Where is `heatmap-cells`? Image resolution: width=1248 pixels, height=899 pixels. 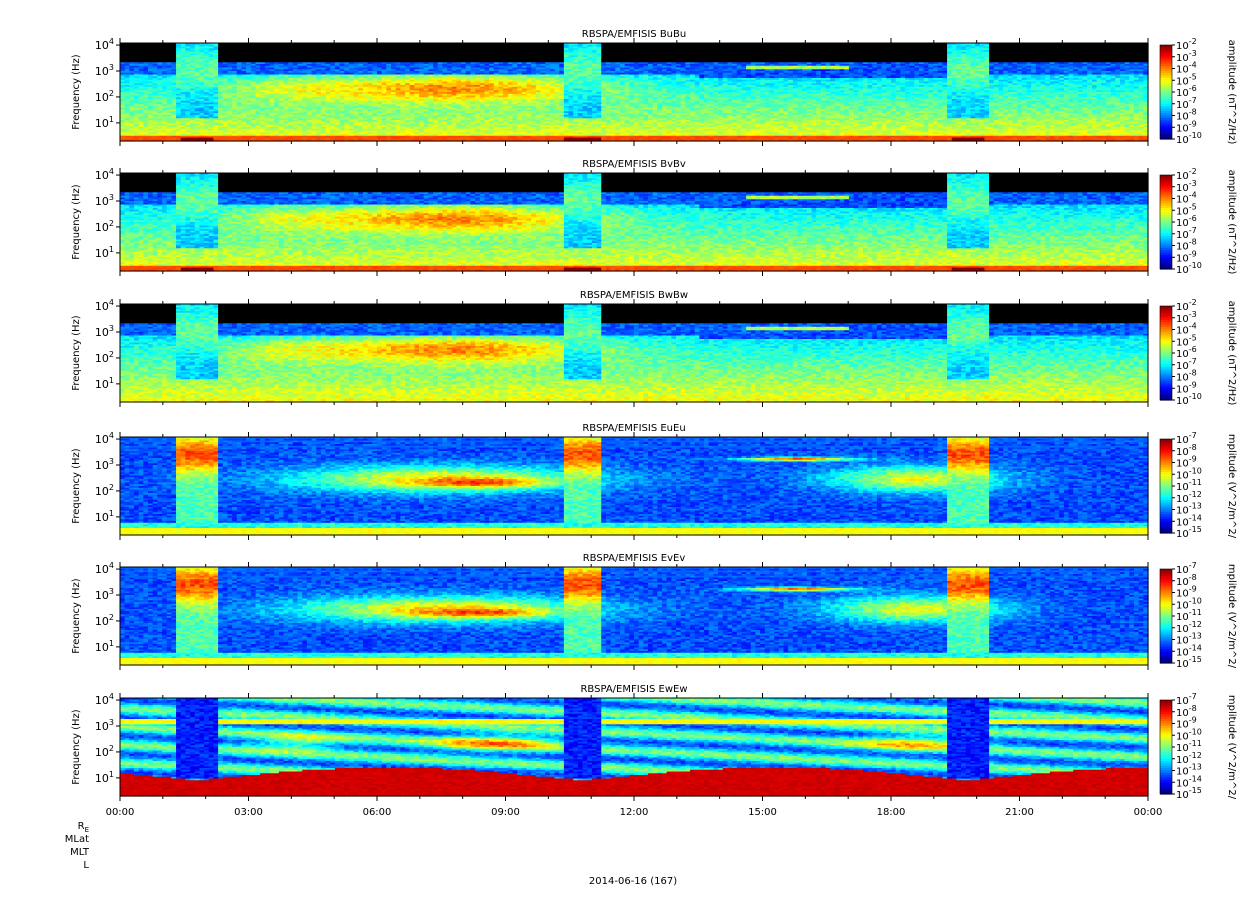 heatmap-cells is located at coordinates (634, 92).